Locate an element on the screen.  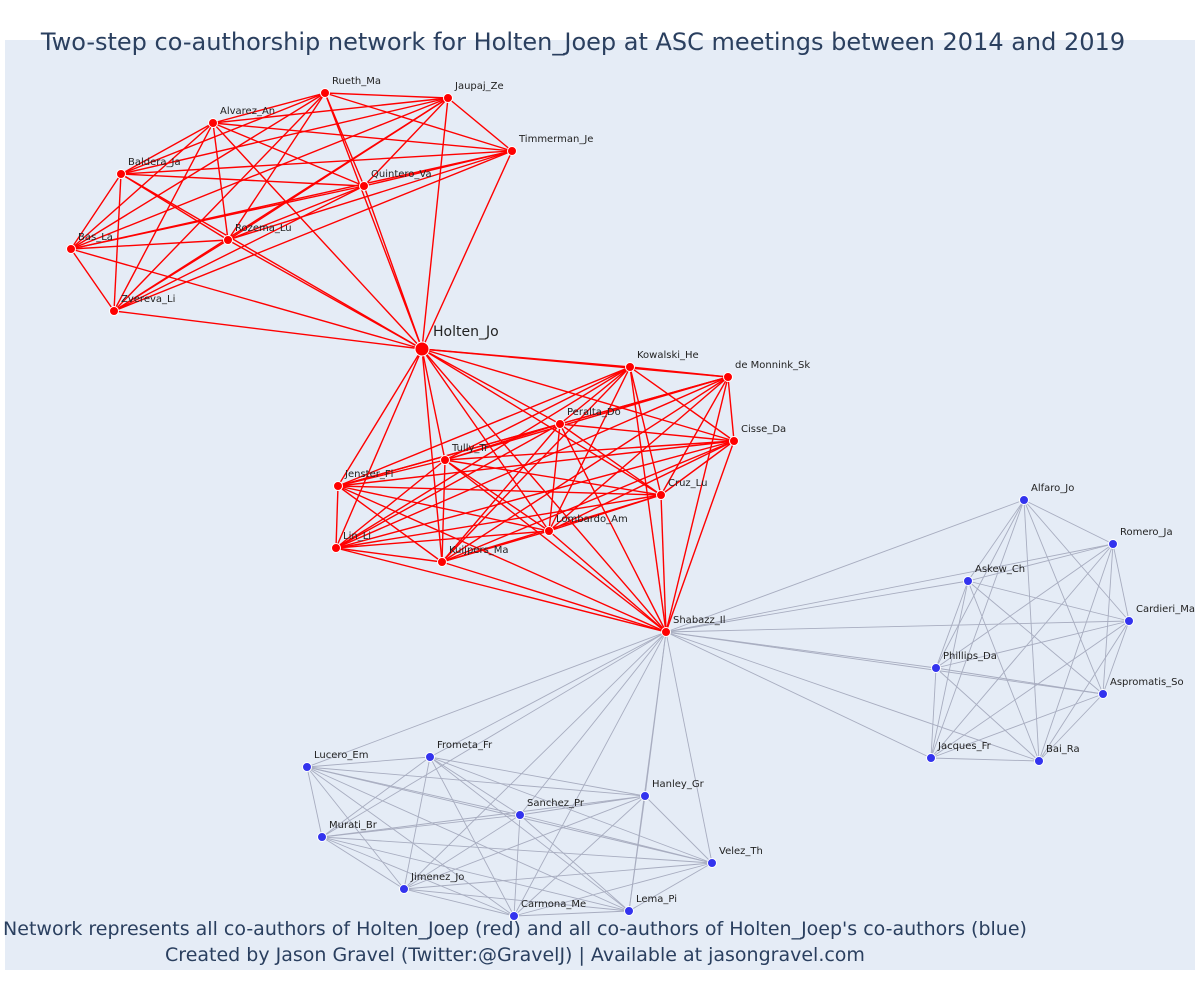
node-label-baldera-ja: Baldera_Ja is located at coordinates (154, 162).